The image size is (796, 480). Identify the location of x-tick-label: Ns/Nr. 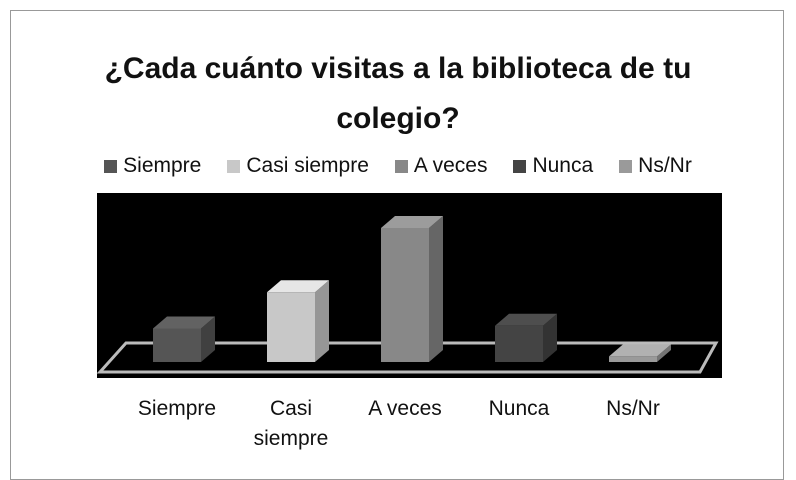
(633, 408).